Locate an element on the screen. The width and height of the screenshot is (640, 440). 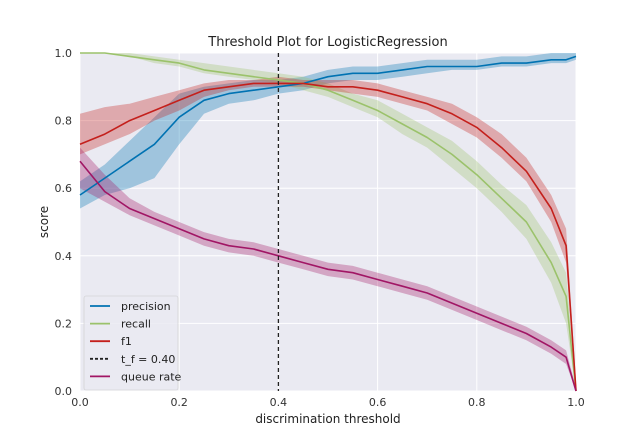
x-tick-label: 0.2 is located at coordinates (179, 402).